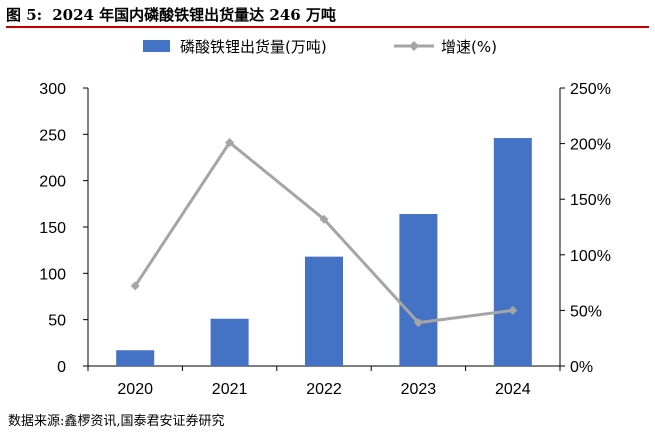  What do you see at coordinates (156, 46) in the screenshot?
I see `legend-swatch-bar` at bounding box center [156, 46].